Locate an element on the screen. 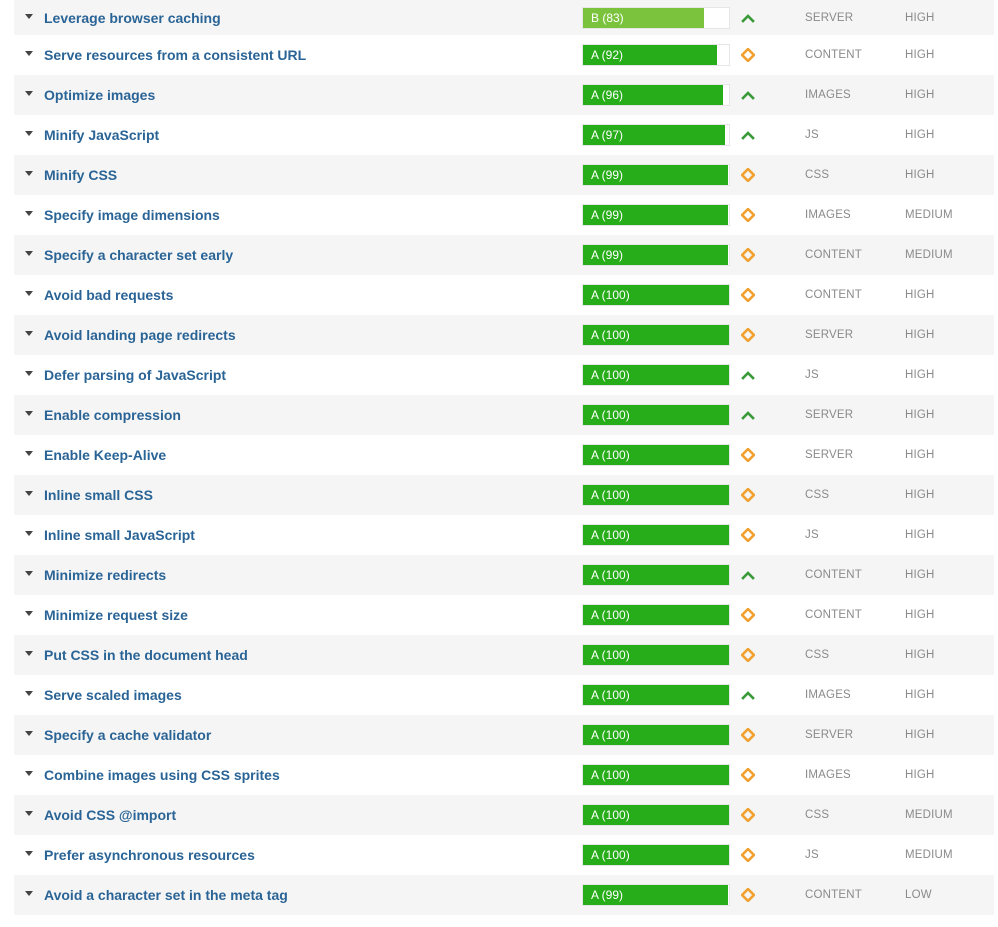  table-row: Minify CSS A (99) CSS HIGH is located at coordinates (504, 175).